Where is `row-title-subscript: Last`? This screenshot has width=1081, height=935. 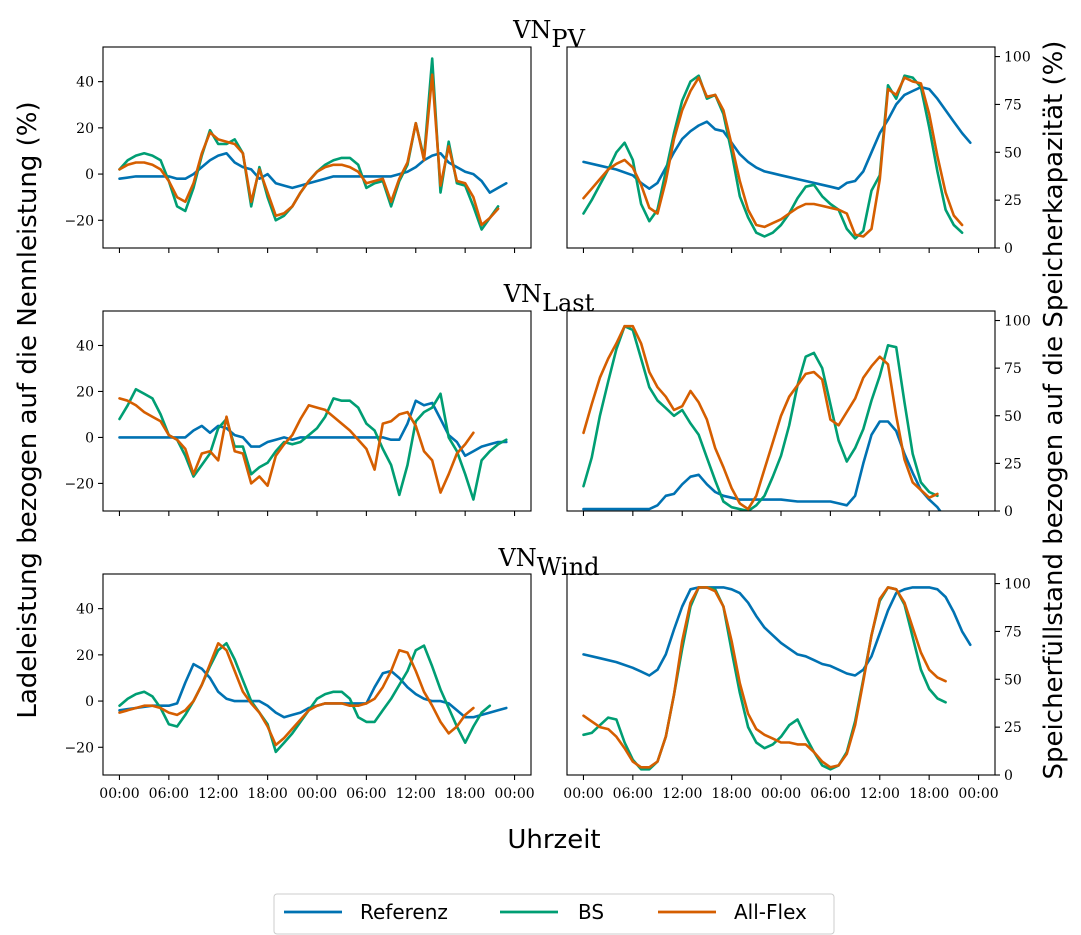
row-title-subscript: Last is located at coordinates (568, 303).